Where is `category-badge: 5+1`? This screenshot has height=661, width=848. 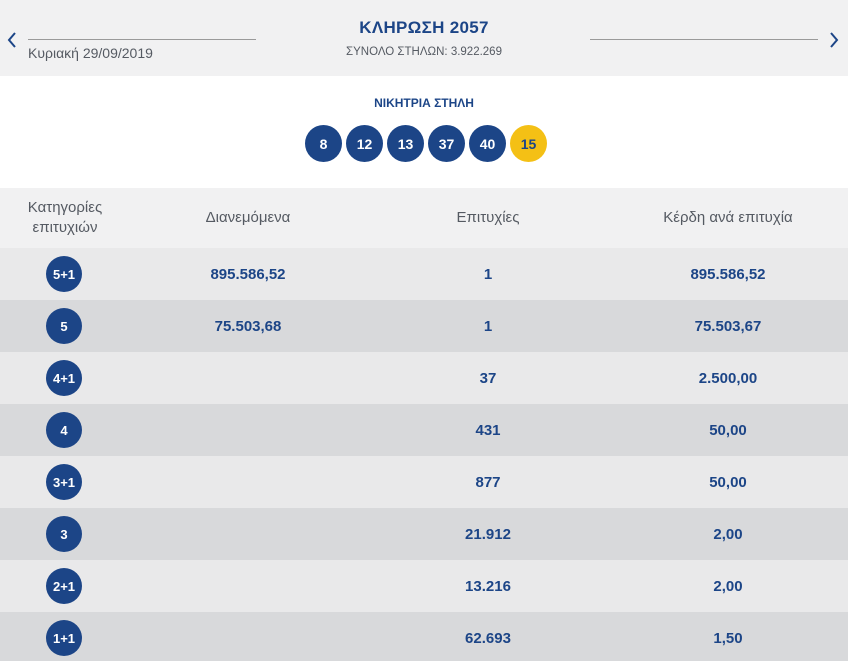
category-badge: 5+1 is located at coordinates (64, 274).